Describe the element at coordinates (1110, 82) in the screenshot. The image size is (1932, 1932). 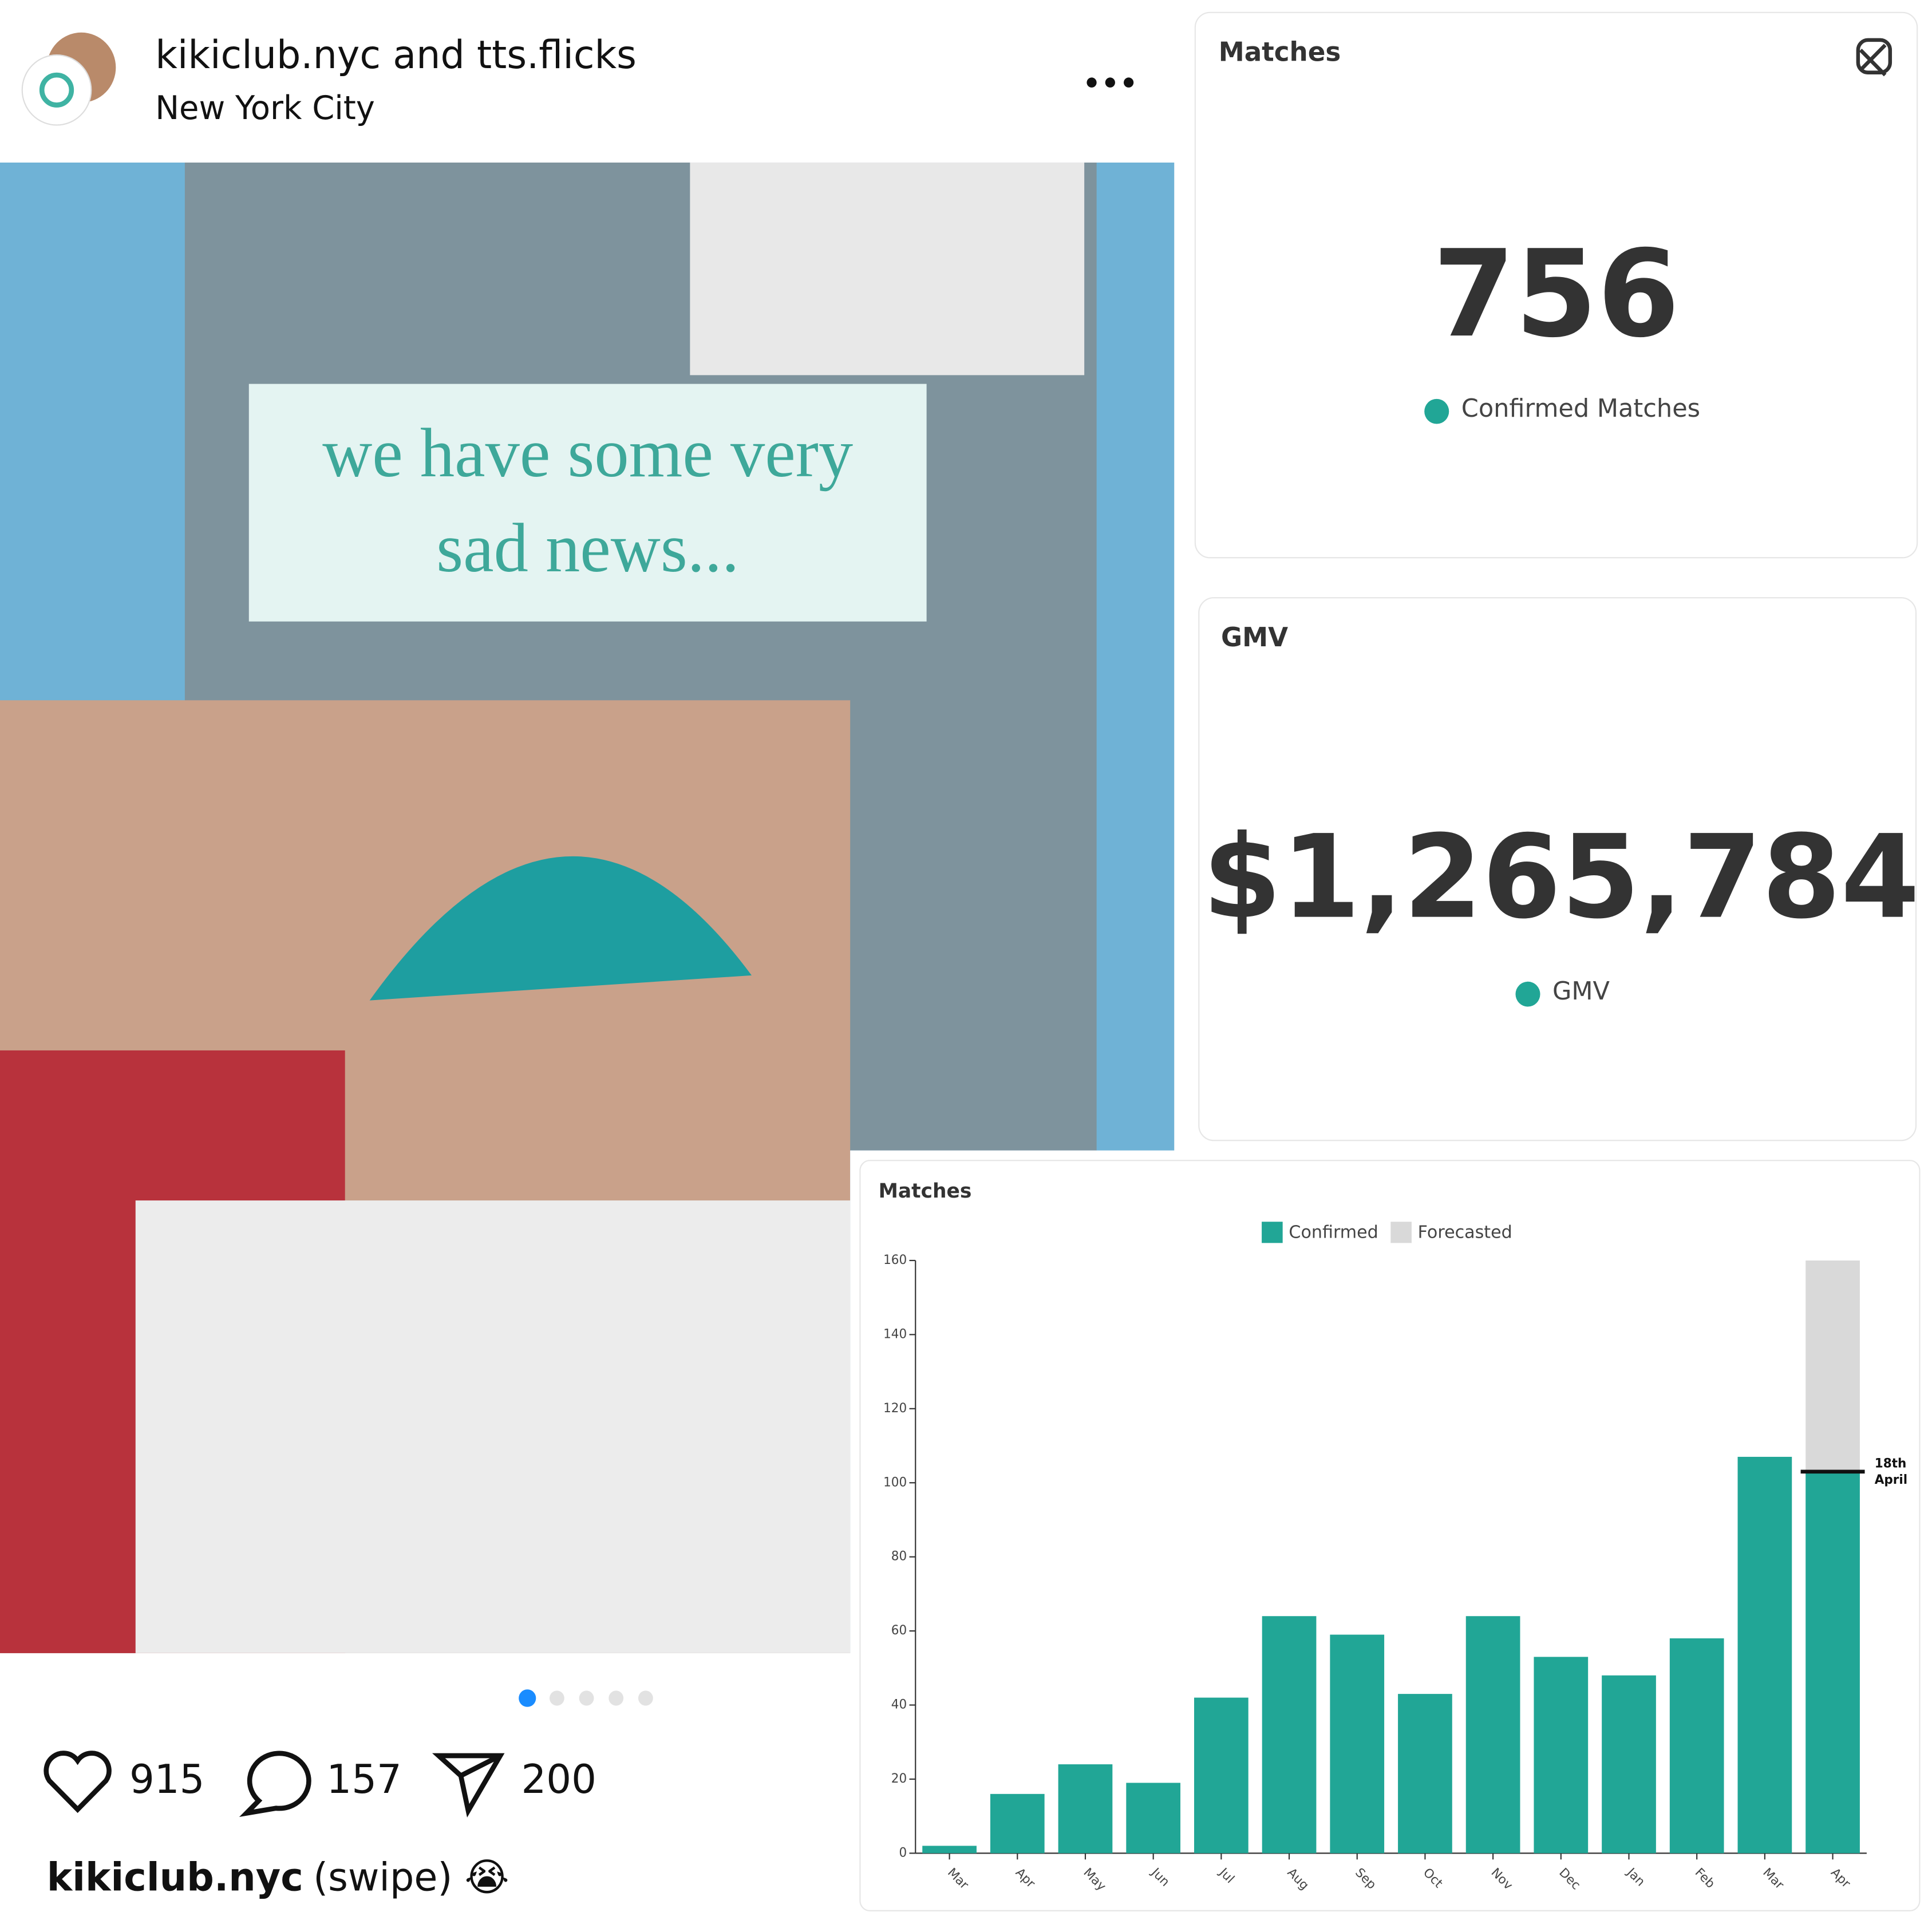
I see `more-button` at that location.